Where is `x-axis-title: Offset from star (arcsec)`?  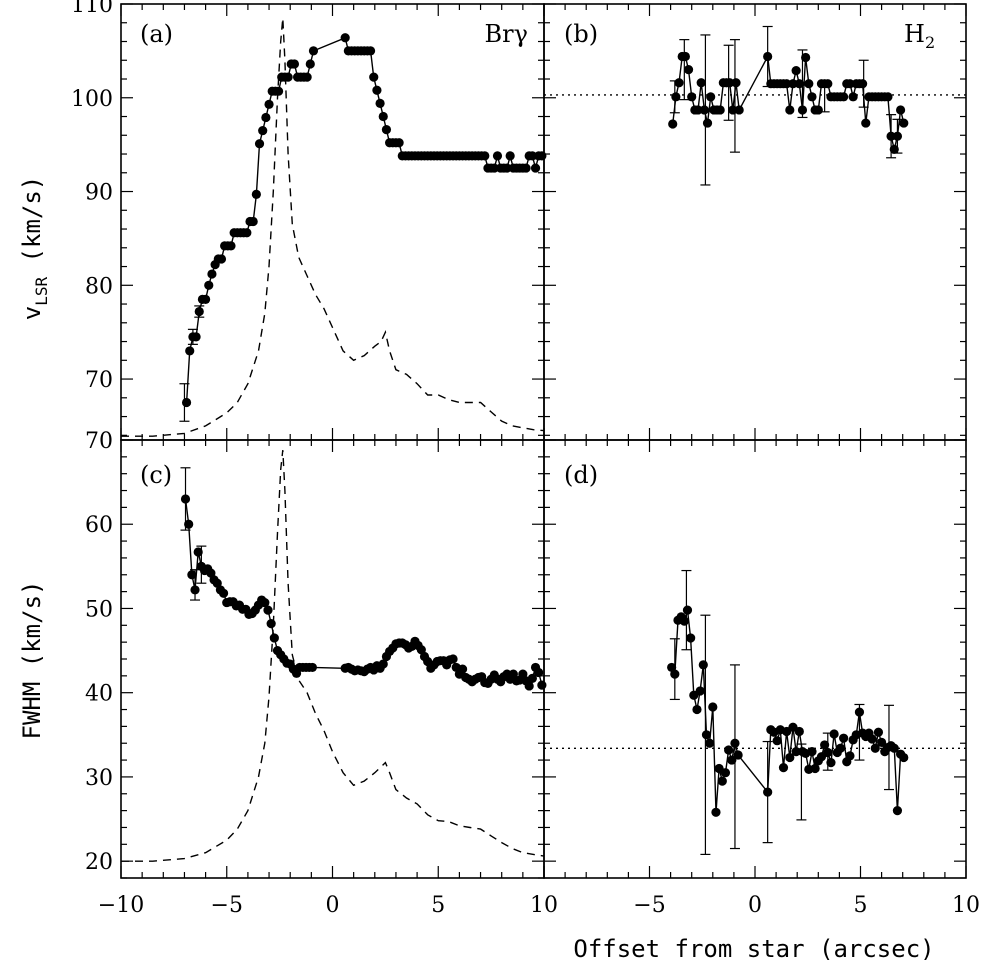 x-axis-title: Offset from star (arcsec) is located at coordinates (753, 949).